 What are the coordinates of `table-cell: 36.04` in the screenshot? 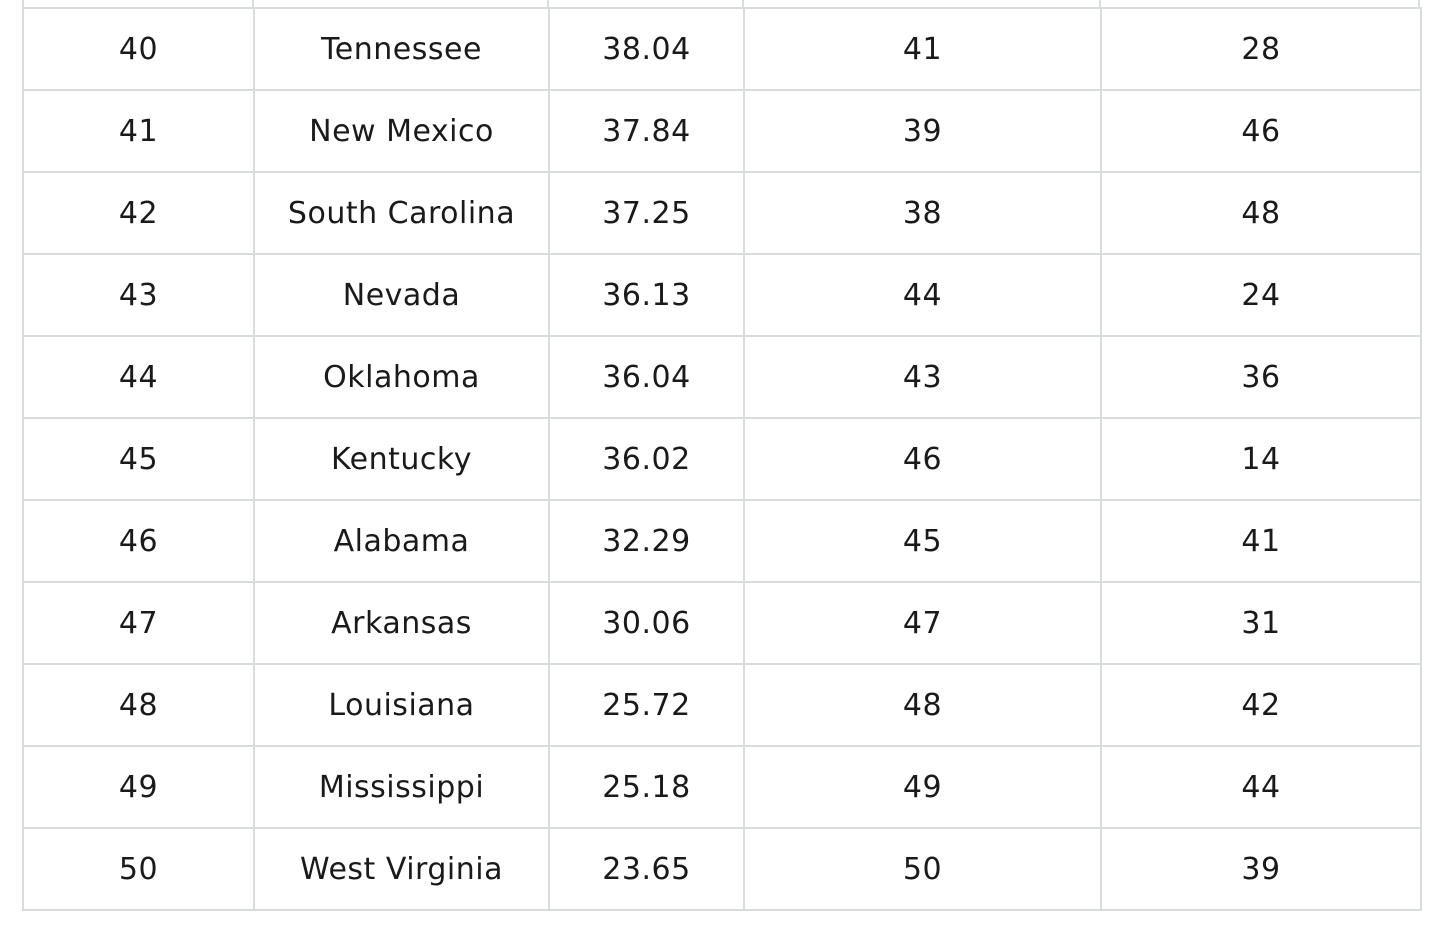 It's located at (646, 377).